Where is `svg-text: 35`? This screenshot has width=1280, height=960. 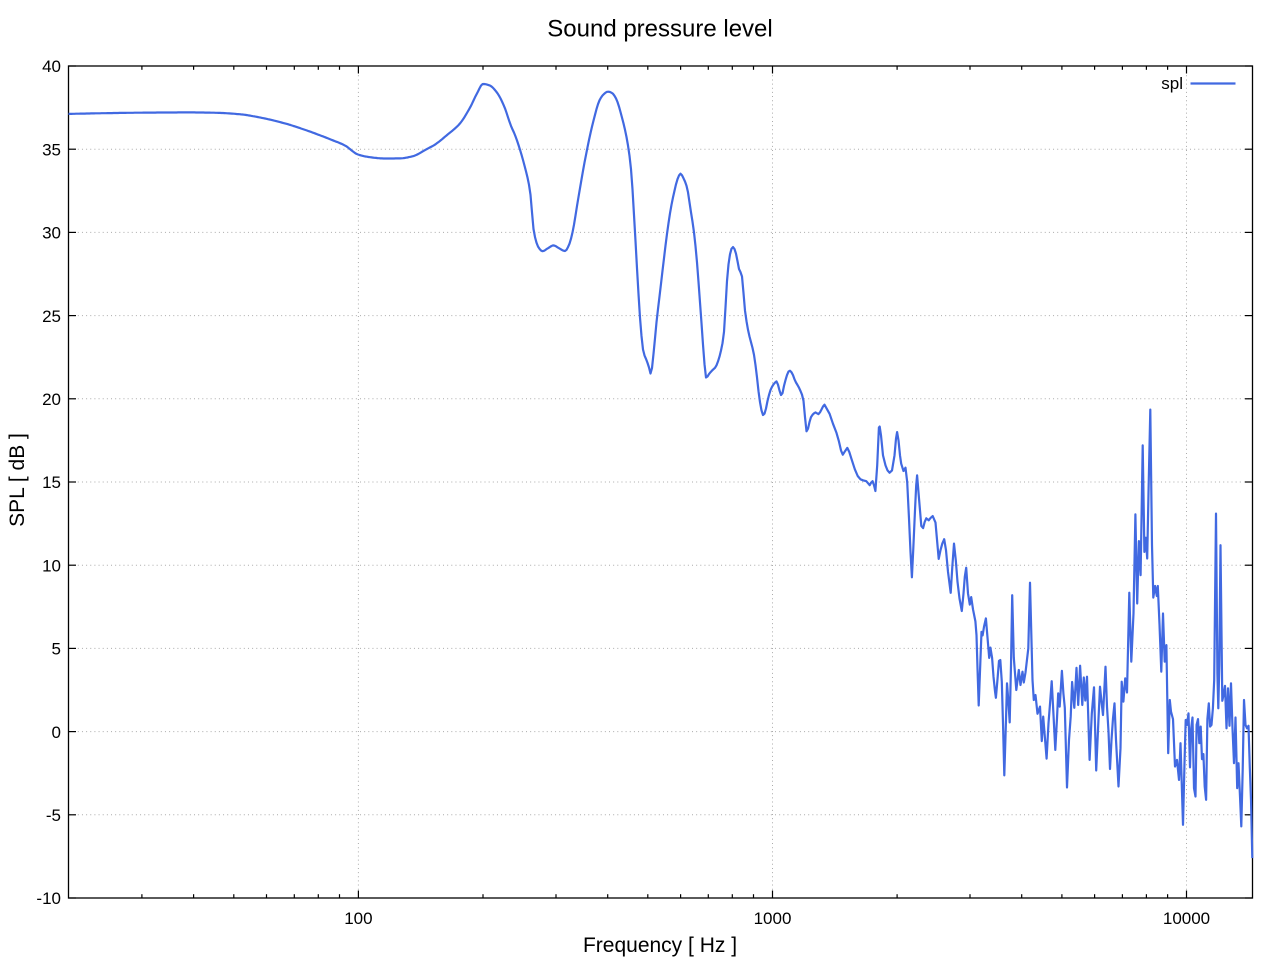
svg-text: 35 is located at coordinates (51, 149).